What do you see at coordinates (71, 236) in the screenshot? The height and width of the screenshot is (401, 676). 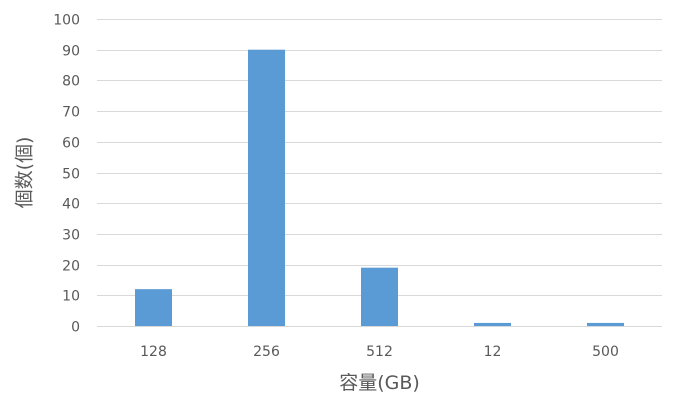 I see `y-tick-label: 30` at bounding box center [71, 236].